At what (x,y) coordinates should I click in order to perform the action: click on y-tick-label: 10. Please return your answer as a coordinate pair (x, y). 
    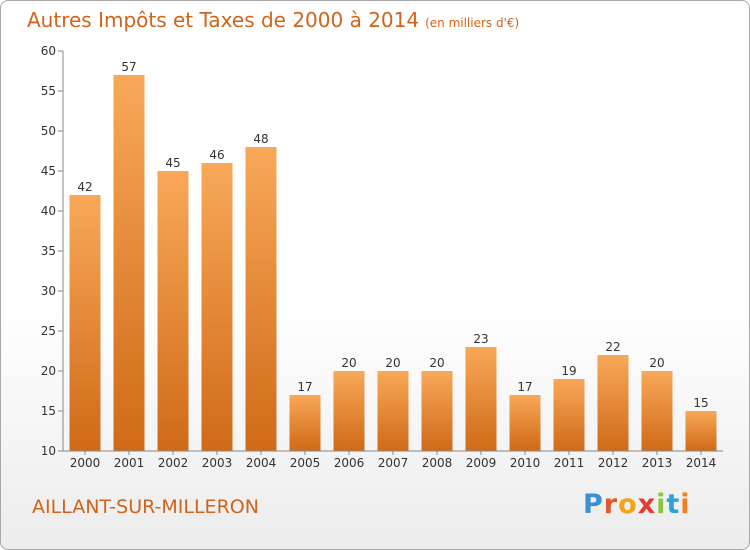
    Looking at the image, I should click on (48, 451).